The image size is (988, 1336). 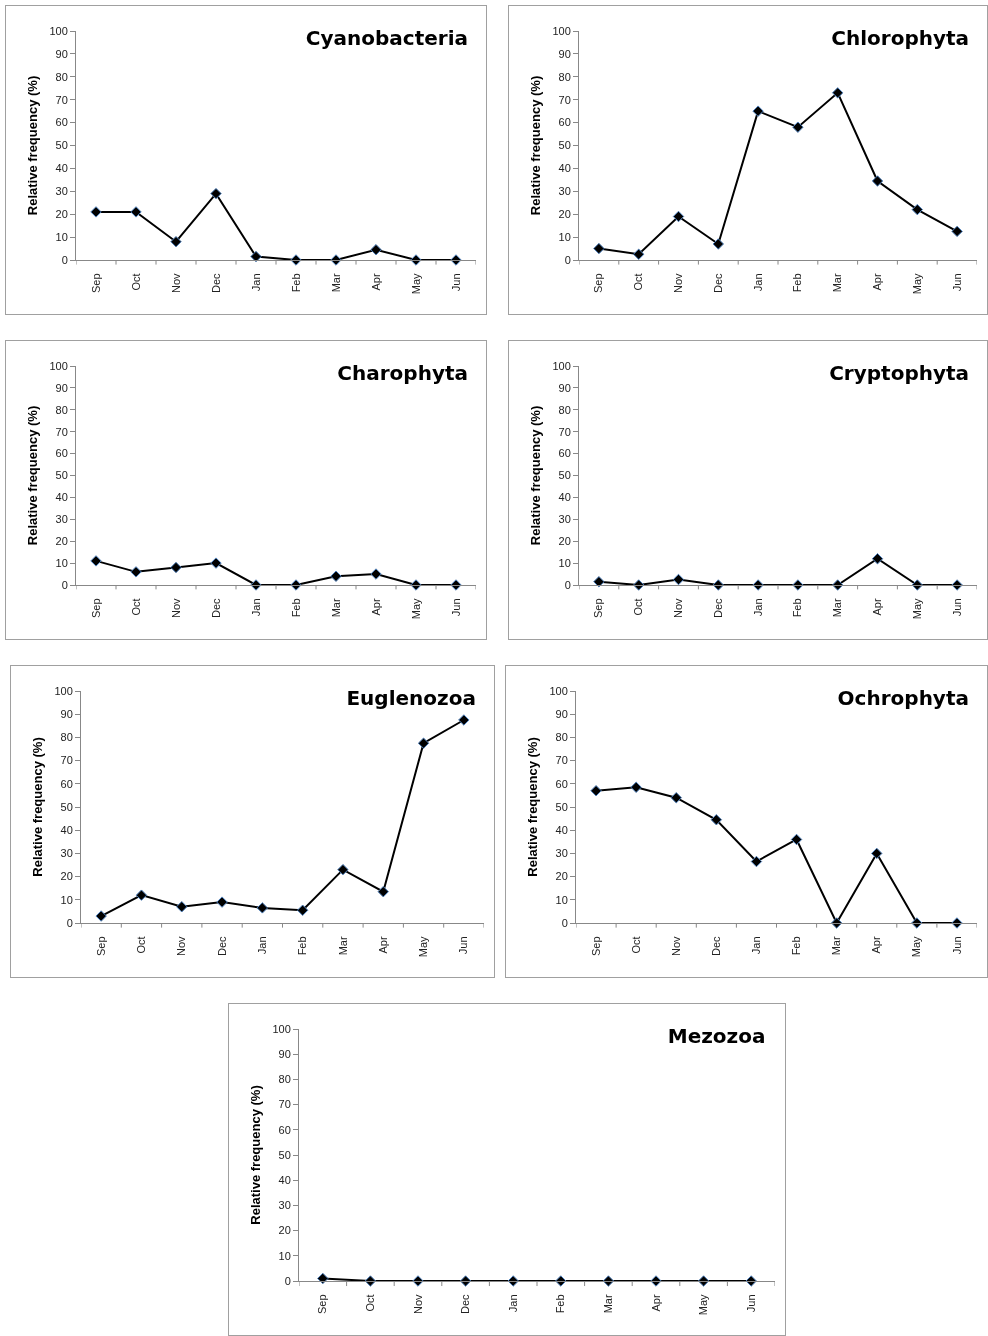 I want to click on chart-title: Euglenozoa, so click(x=411, y=698).